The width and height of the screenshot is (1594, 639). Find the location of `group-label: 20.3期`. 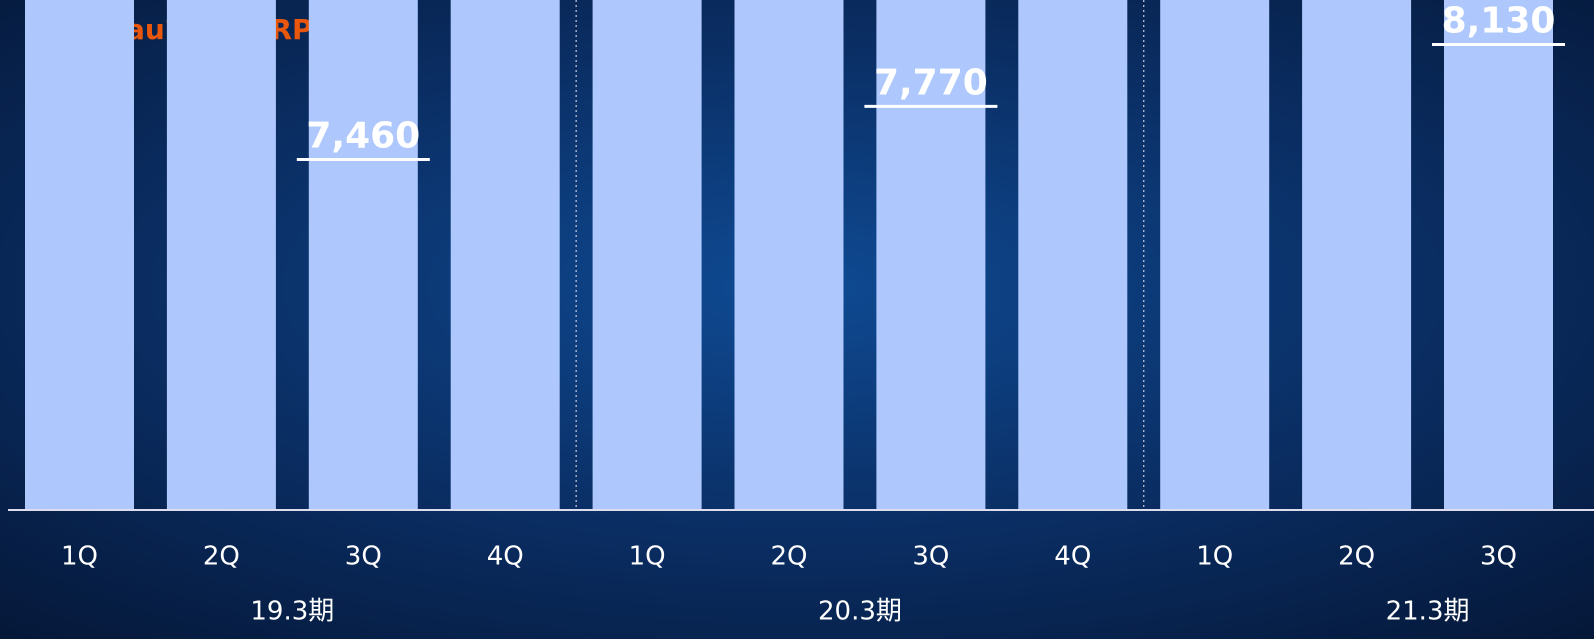

group-label: 20.3期 is located at coordinates (860, 612).